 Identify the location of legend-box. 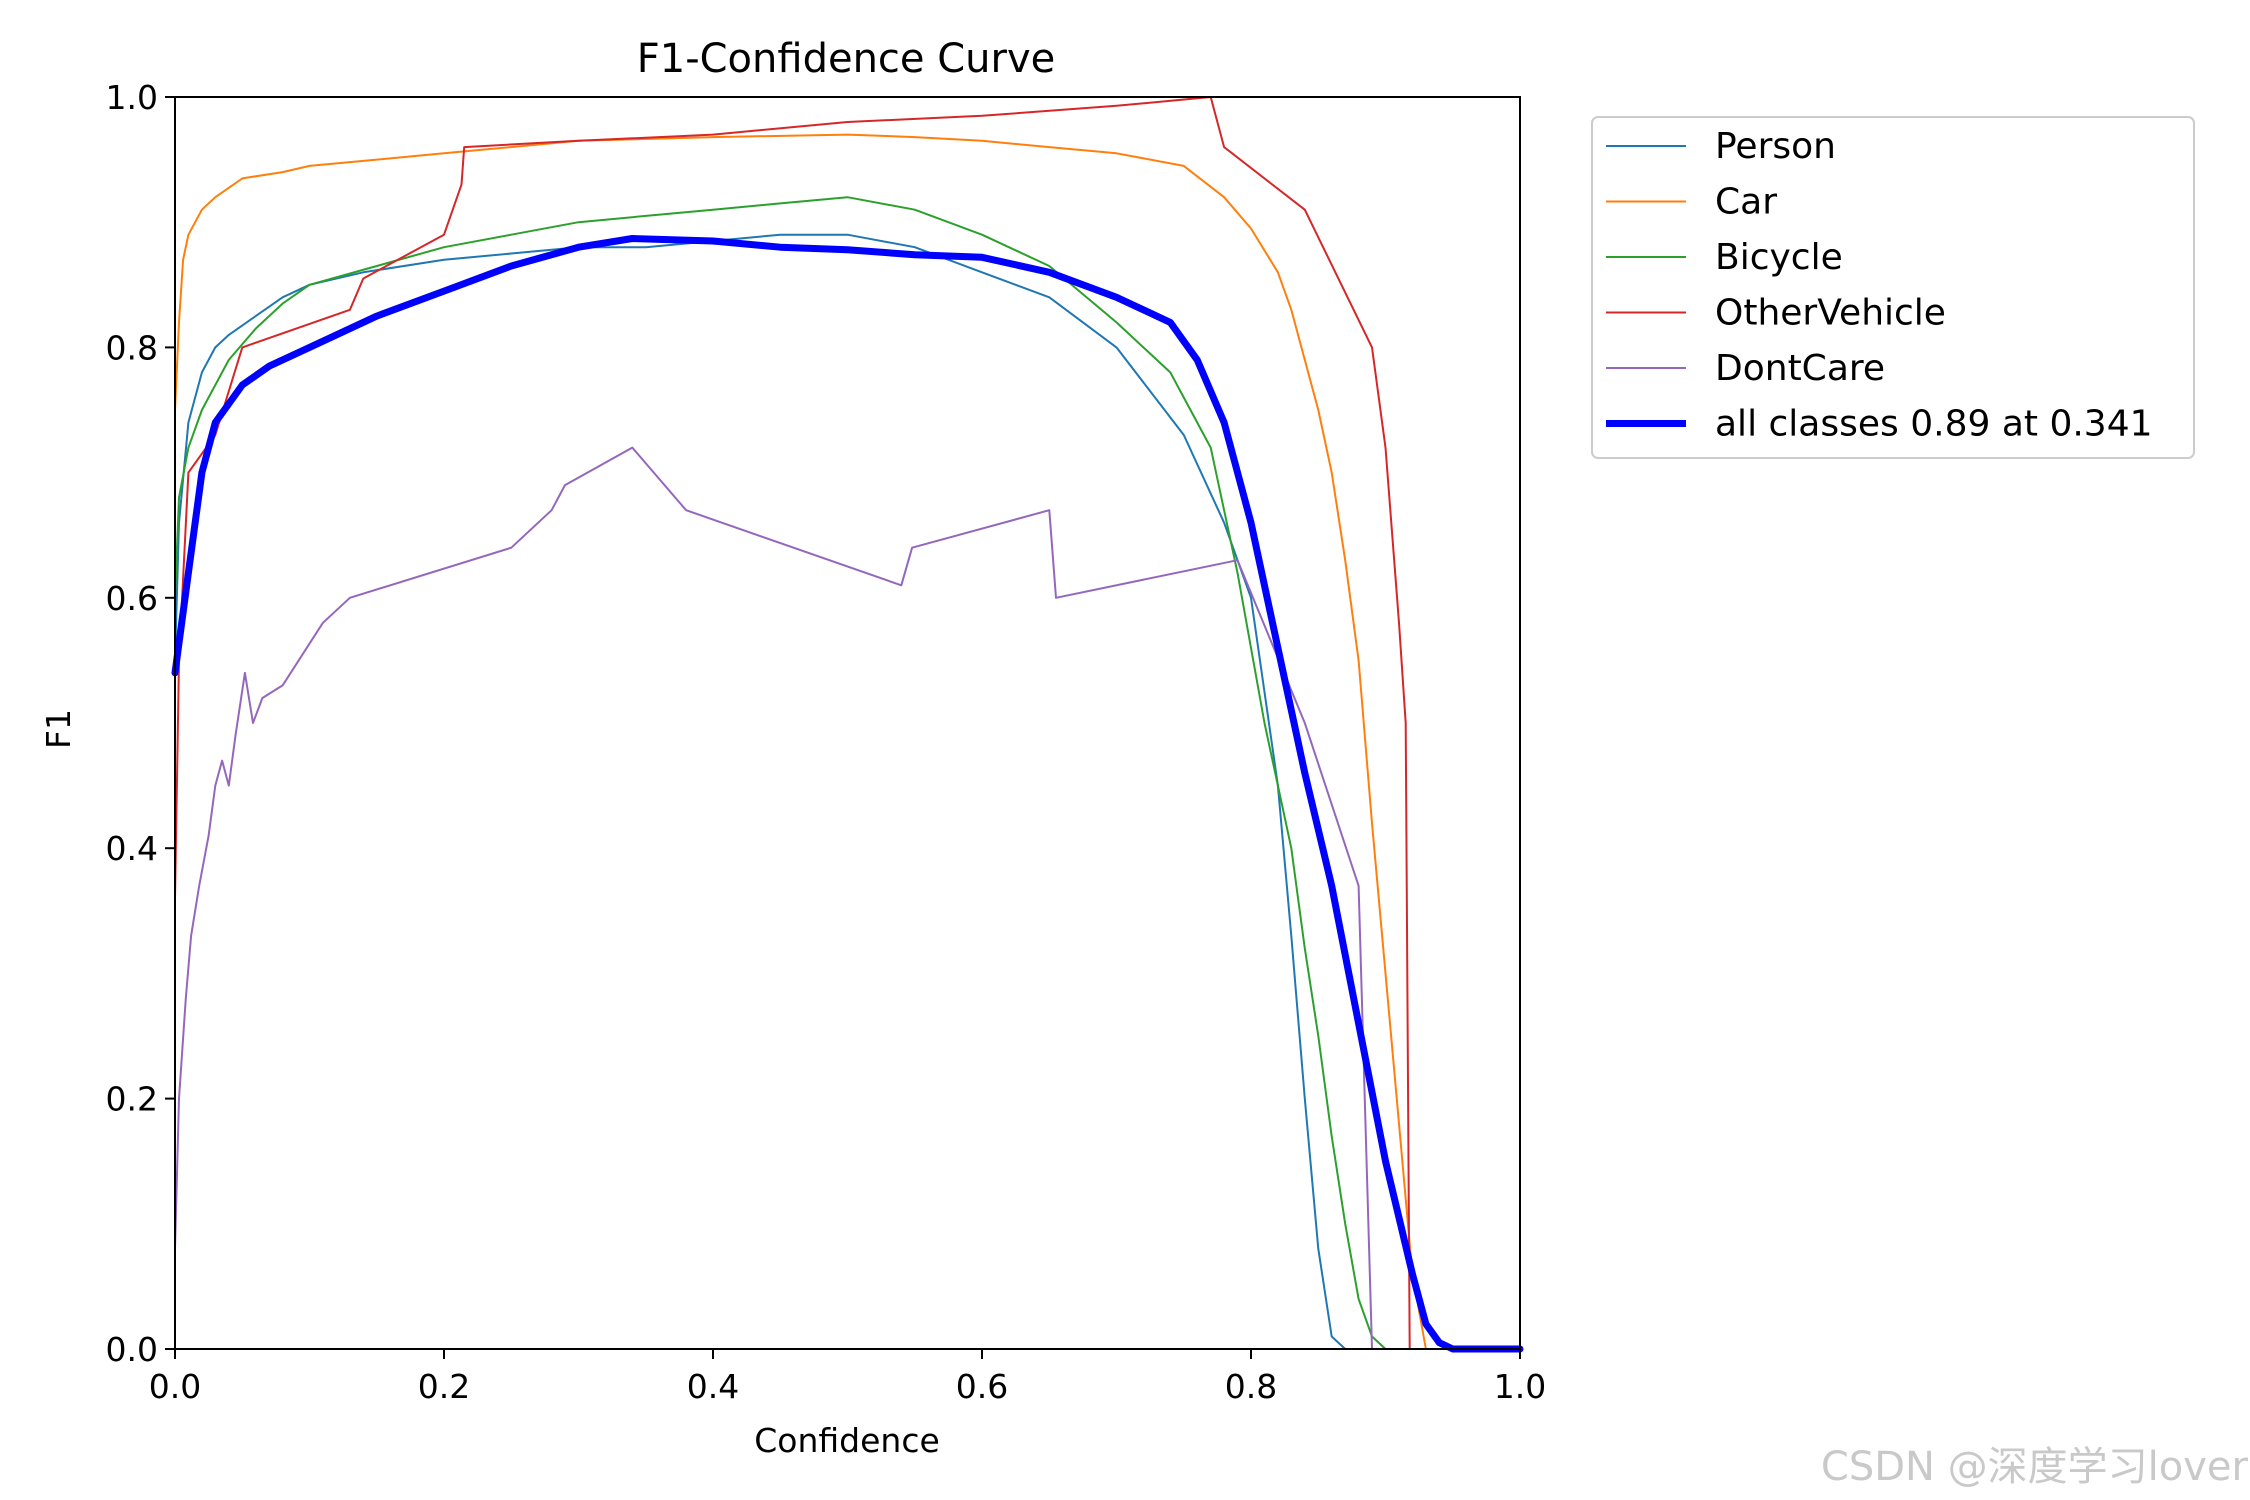
(1893, 287).